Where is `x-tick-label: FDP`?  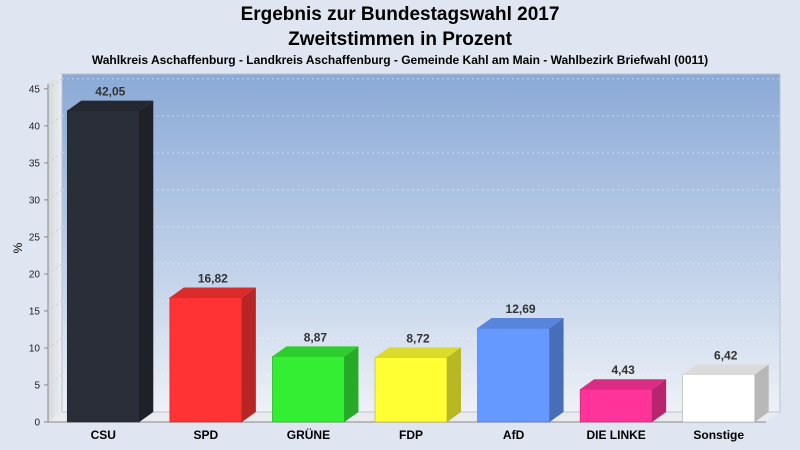 x-tick-label: FDP is located at coordinates (411, 435).